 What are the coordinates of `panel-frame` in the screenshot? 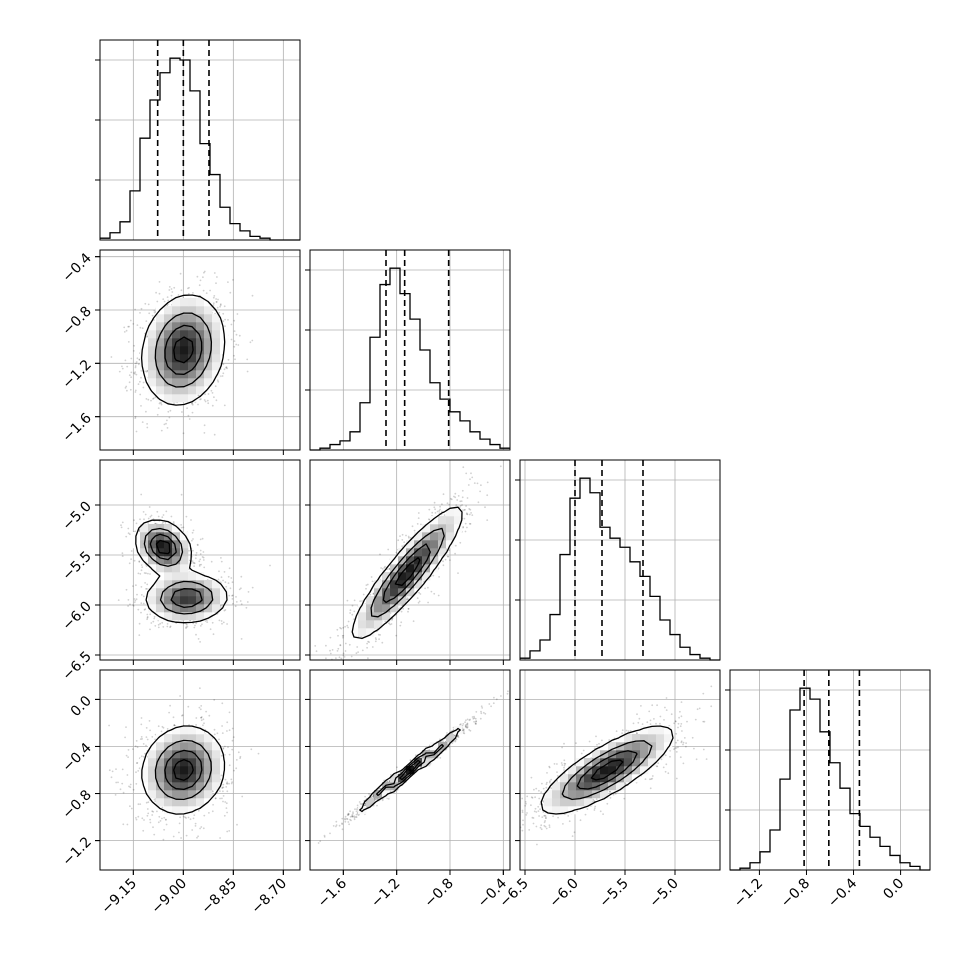 It's located at (200, 560).